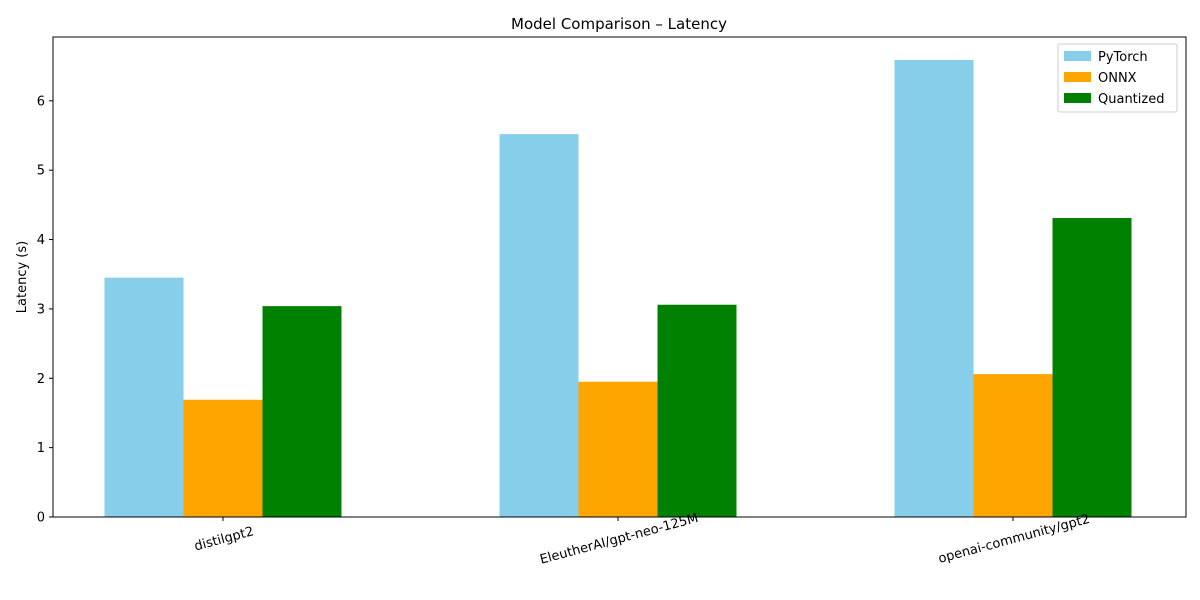 The height and width of the screenshot is (600, 1200). I want to click on y-axis: 0 1 2 3 4 5 6, so click(45, 310).